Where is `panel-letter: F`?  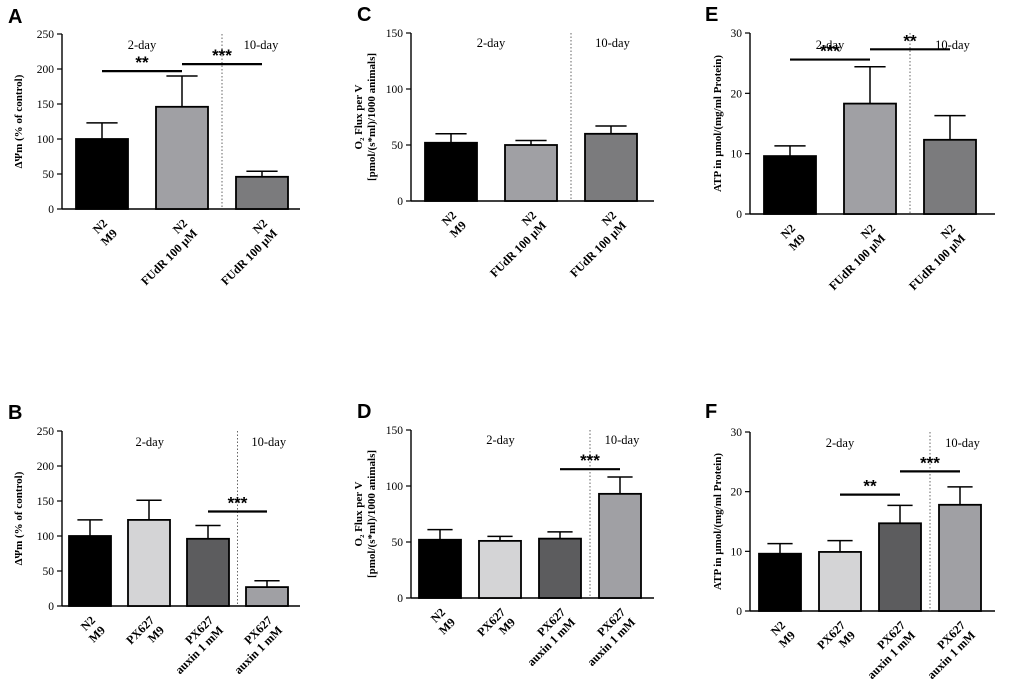
panel-letter: F is located at coordinates (711, 412).